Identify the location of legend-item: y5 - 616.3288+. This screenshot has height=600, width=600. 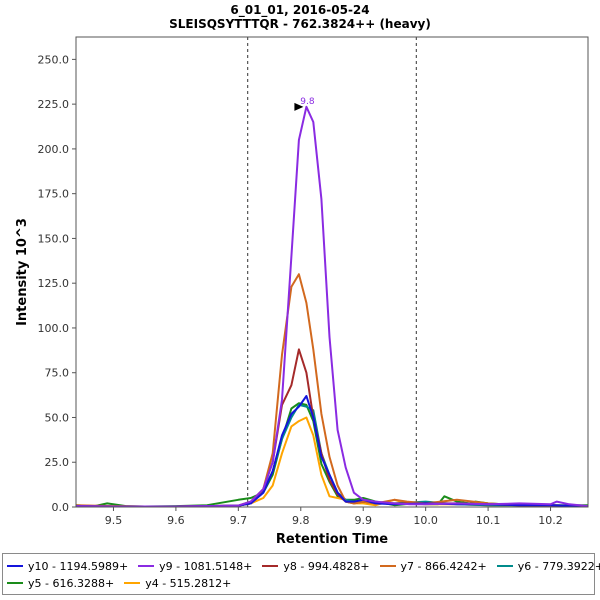
(60, 583).